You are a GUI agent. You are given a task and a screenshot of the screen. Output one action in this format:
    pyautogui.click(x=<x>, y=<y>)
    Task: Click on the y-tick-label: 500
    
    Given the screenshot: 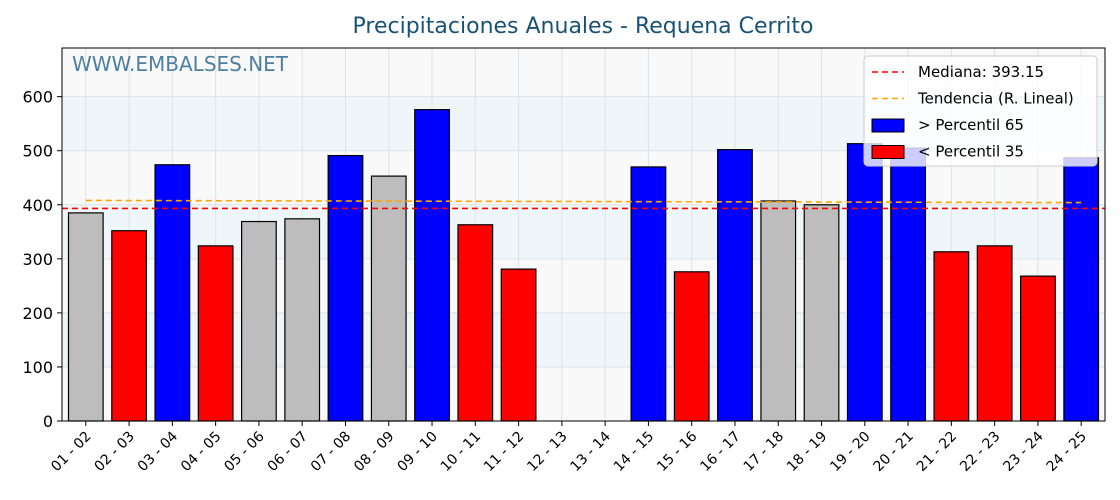 What is the action you would take?
    pyautogui.click(x=37, y=151)
    